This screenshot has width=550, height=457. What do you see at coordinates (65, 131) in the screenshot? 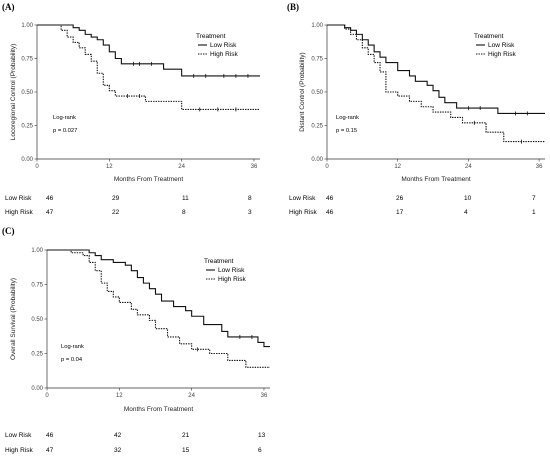
I see `p-value-label: p = 0.027` at bounding box center [65, 131].